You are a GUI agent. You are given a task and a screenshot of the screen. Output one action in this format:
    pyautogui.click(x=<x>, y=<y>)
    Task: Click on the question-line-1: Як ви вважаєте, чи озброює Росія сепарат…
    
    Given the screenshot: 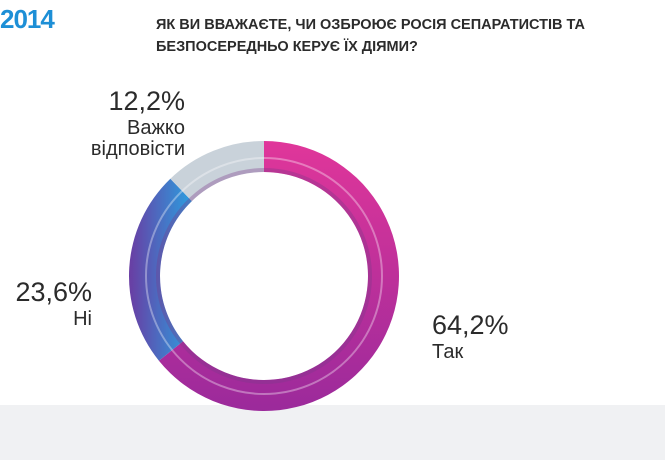 What is the action you would take?
    pyautogui.click(x=370, y=25)
    